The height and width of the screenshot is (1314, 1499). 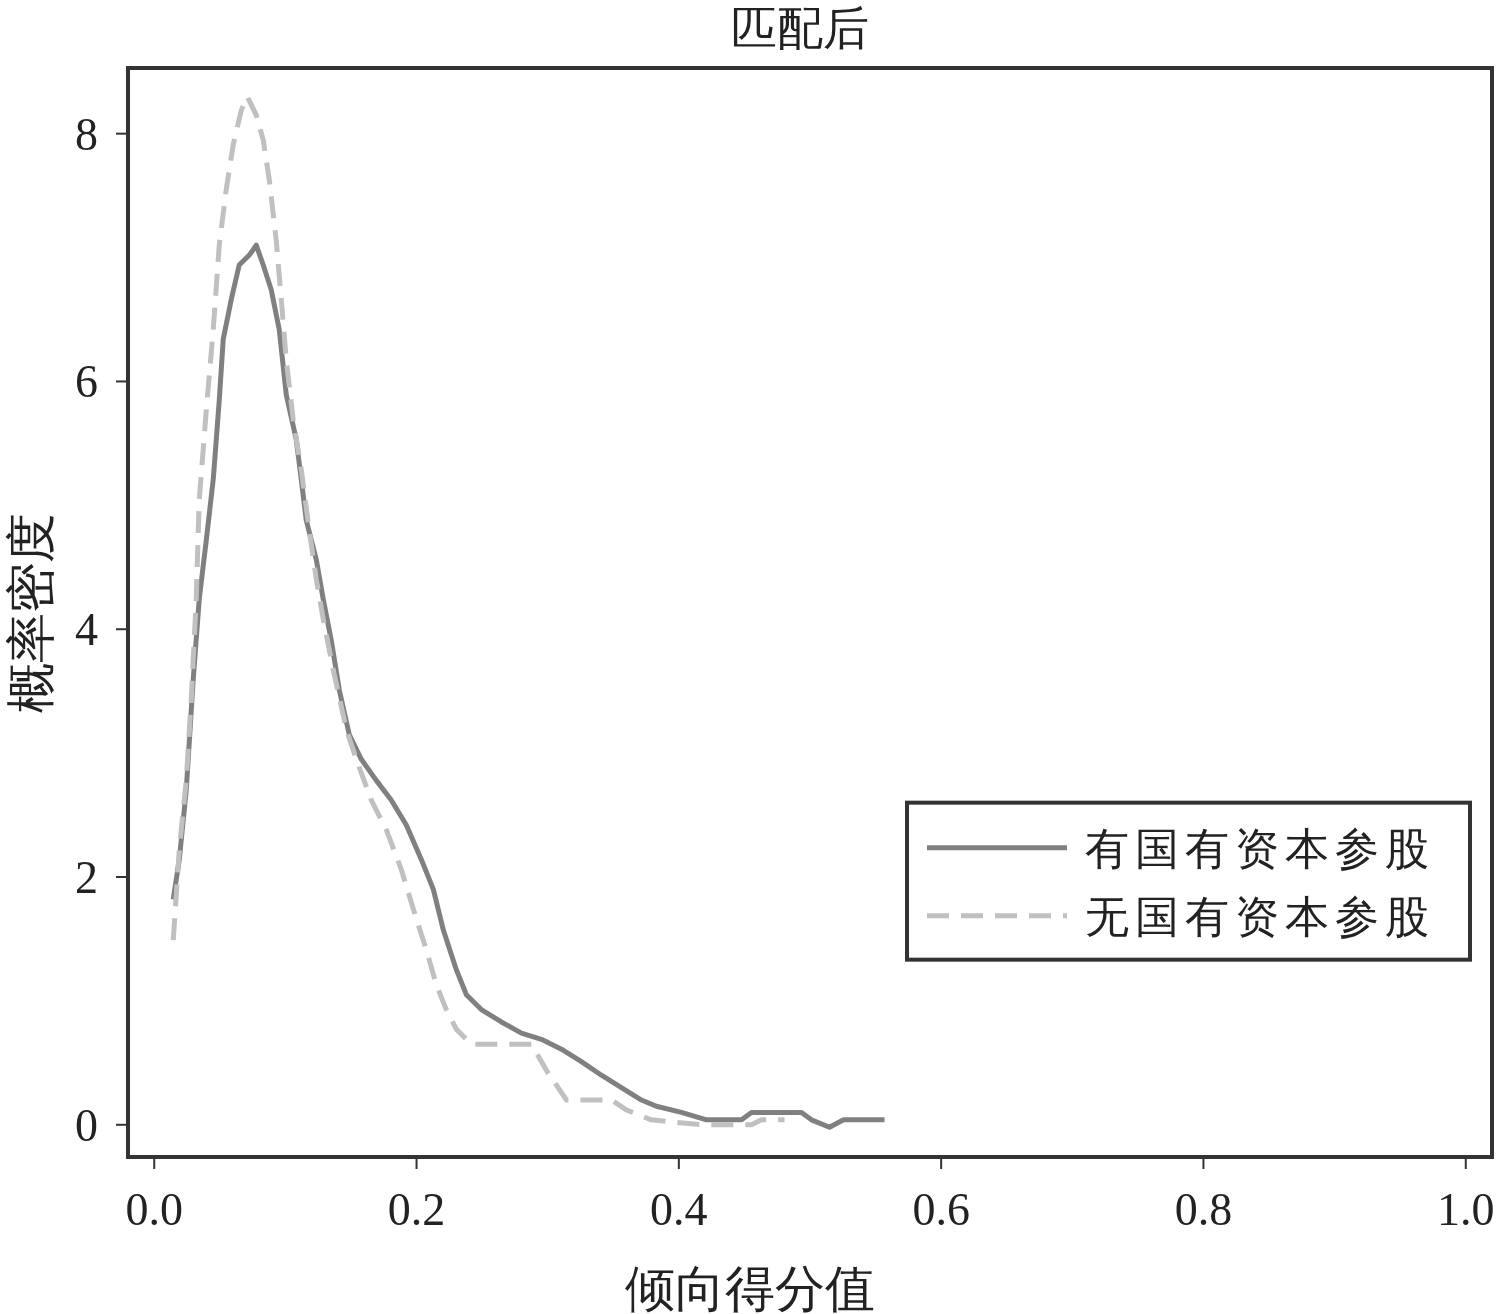 What do you see at coordinates (154, 1209) in the screenshot?
I see `x-tick-label: 0.0` at bounding box center [154, 1209].